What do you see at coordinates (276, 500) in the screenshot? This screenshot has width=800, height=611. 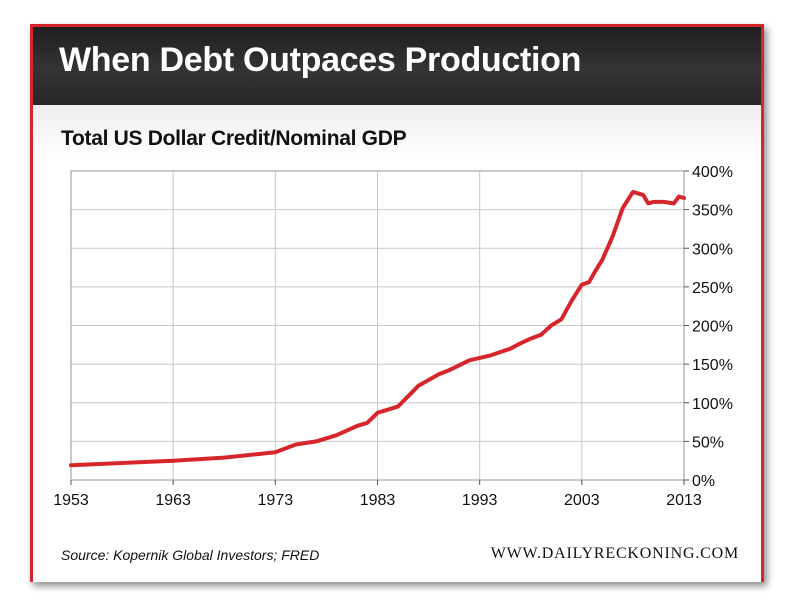 I see `x-tick-label: 1973` at bounding box center [276, 500].